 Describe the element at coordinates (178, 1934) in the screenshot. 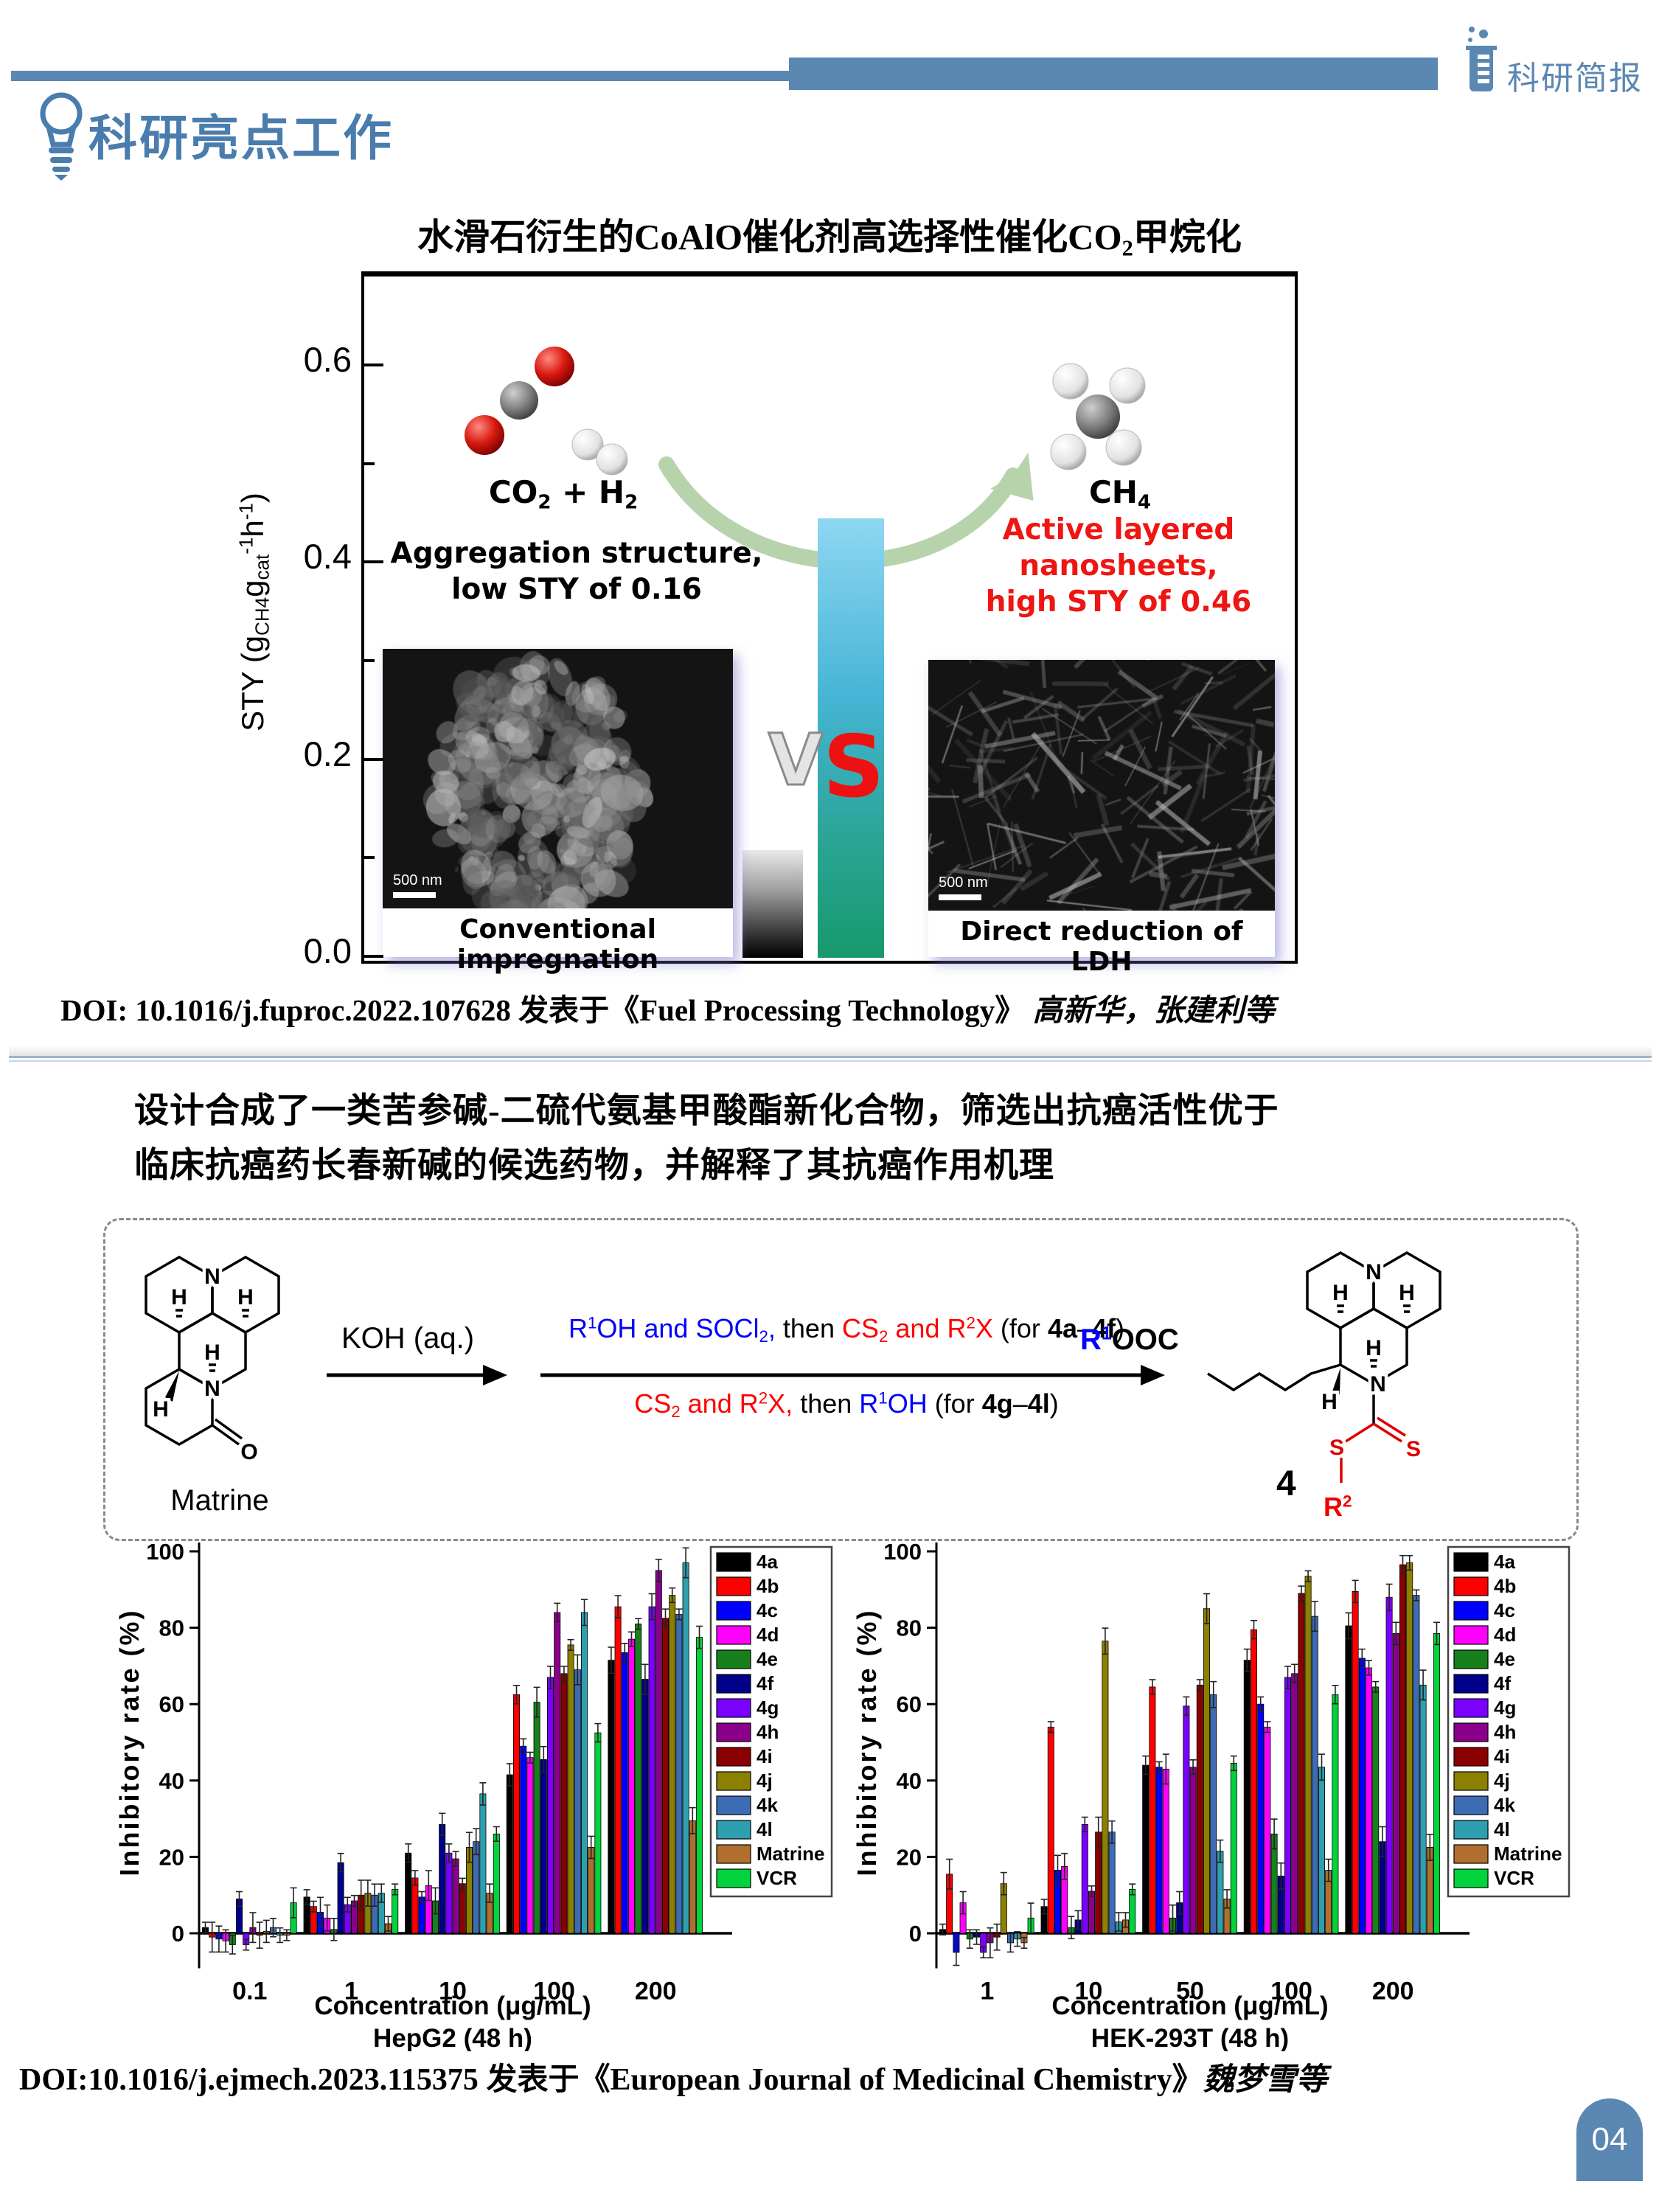

I see `svg-text: 0` at that location.